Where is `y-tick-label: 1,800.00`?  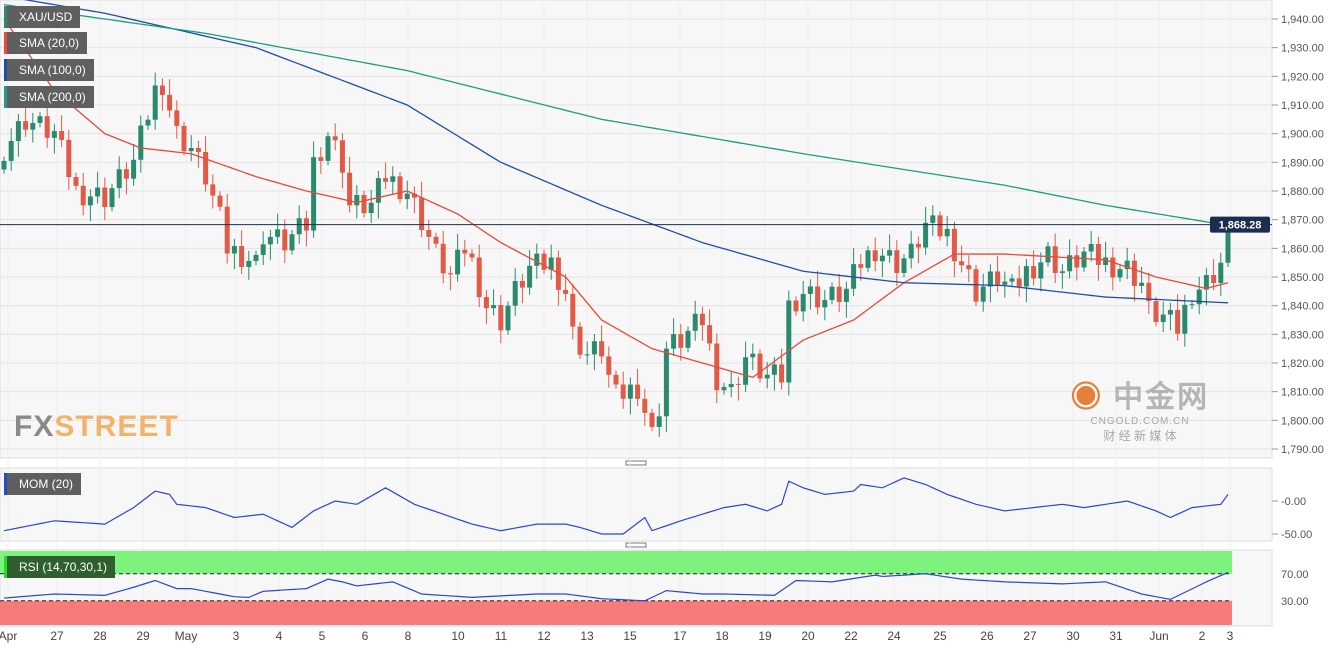
y-tick-label: 1,800.00 is located at coordinates (1302, 421).